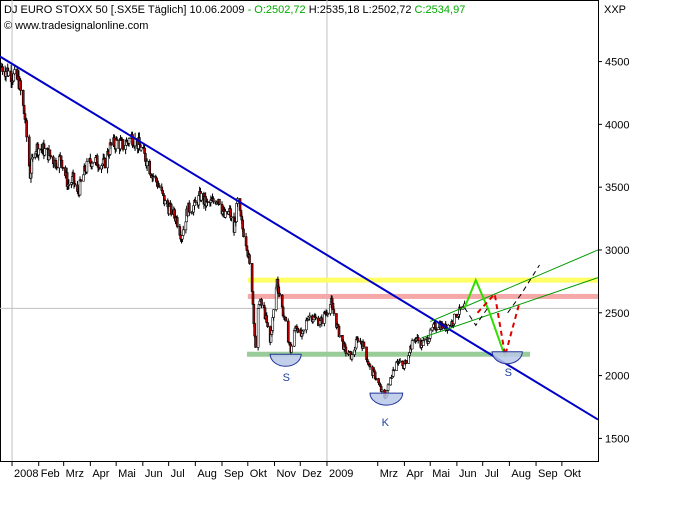  I want to click on channel_lower-line, so click(510, 308).